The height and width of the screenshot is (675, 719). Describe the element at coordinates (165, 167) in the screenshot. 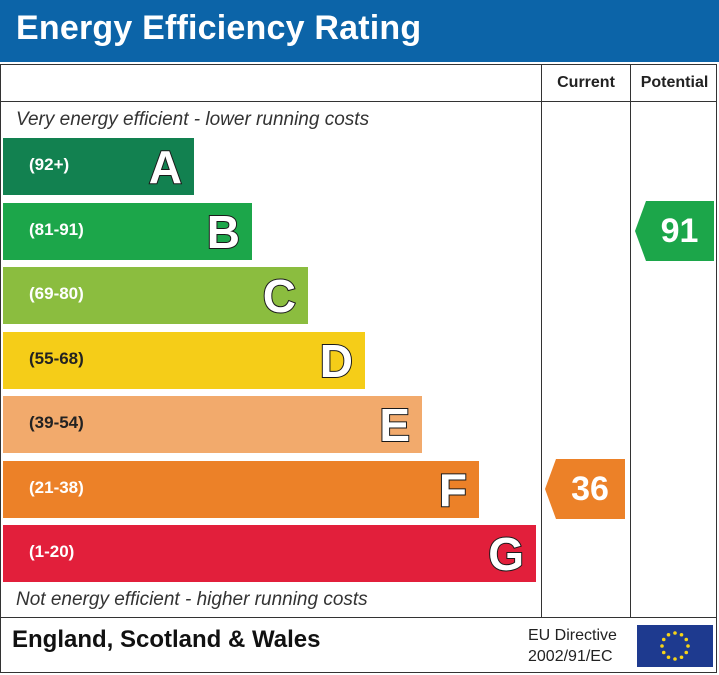

I see `band-a-letter: A` at that location.